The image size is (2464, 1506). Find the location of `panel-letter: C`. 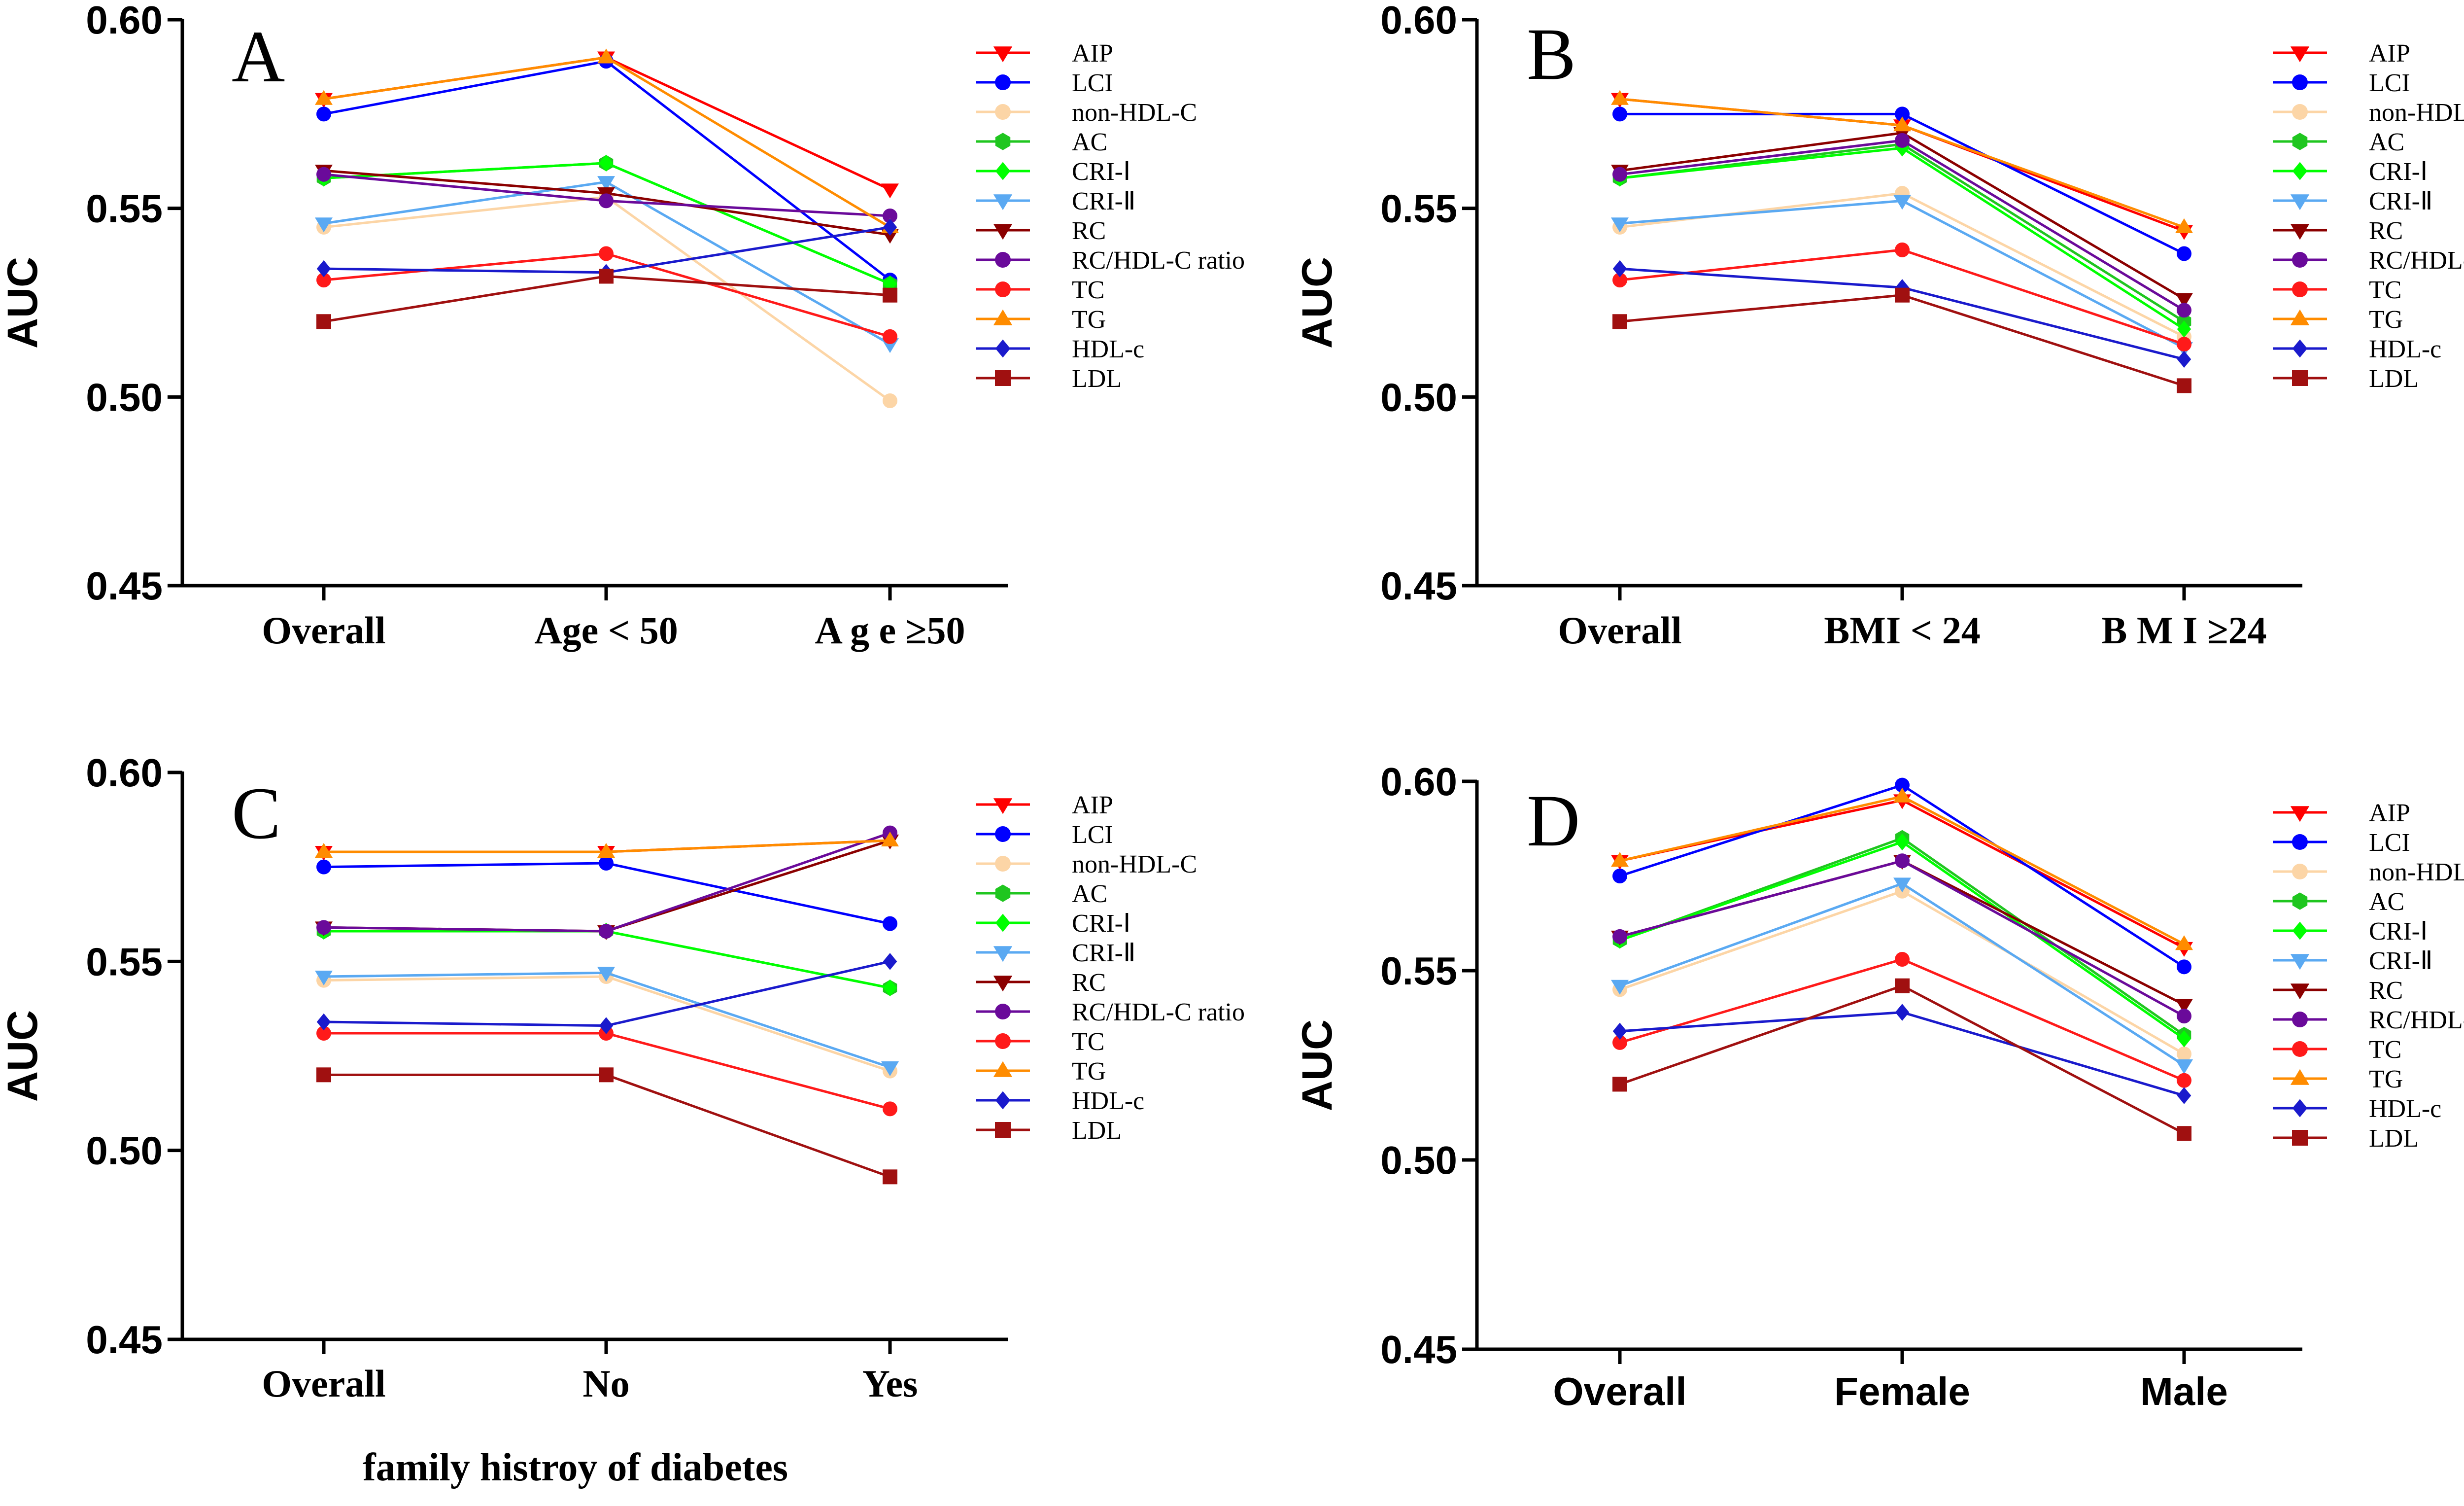

panel-letter: C is located at coordinates (256, 813).